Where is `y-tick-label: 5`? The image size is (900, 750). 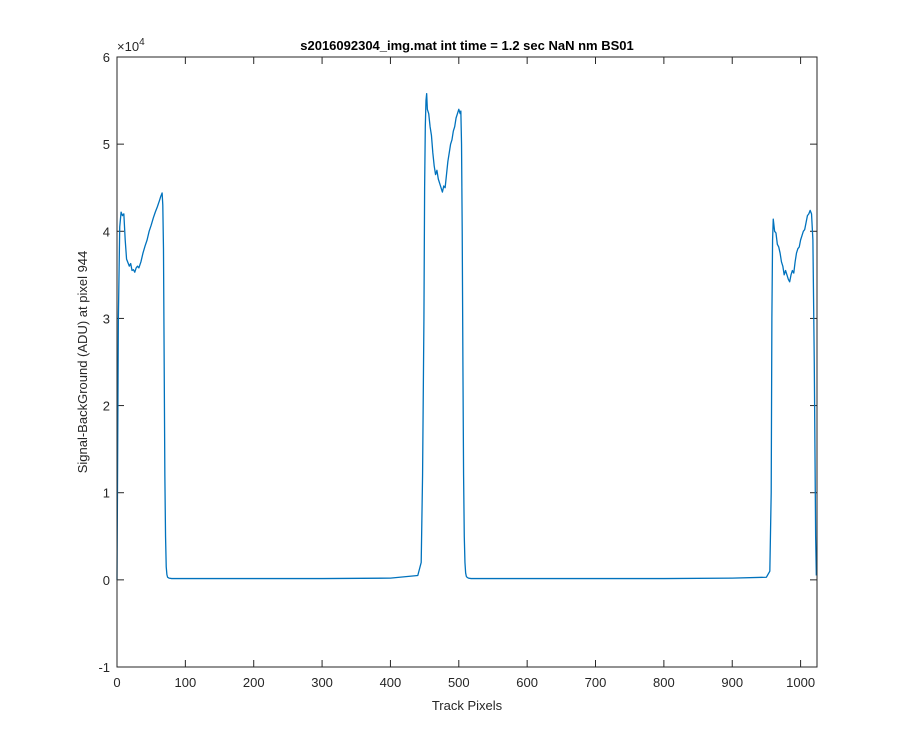 y-tick-label: 5 is located at coordinates (106, 144).